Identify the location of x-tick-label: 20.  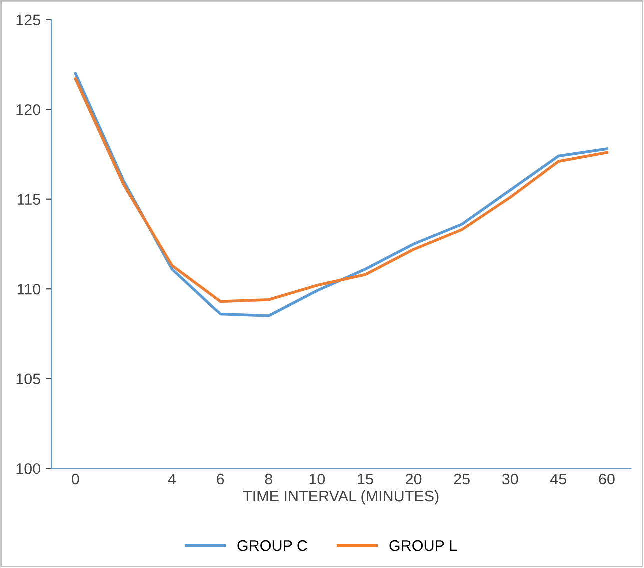
(414, 479).